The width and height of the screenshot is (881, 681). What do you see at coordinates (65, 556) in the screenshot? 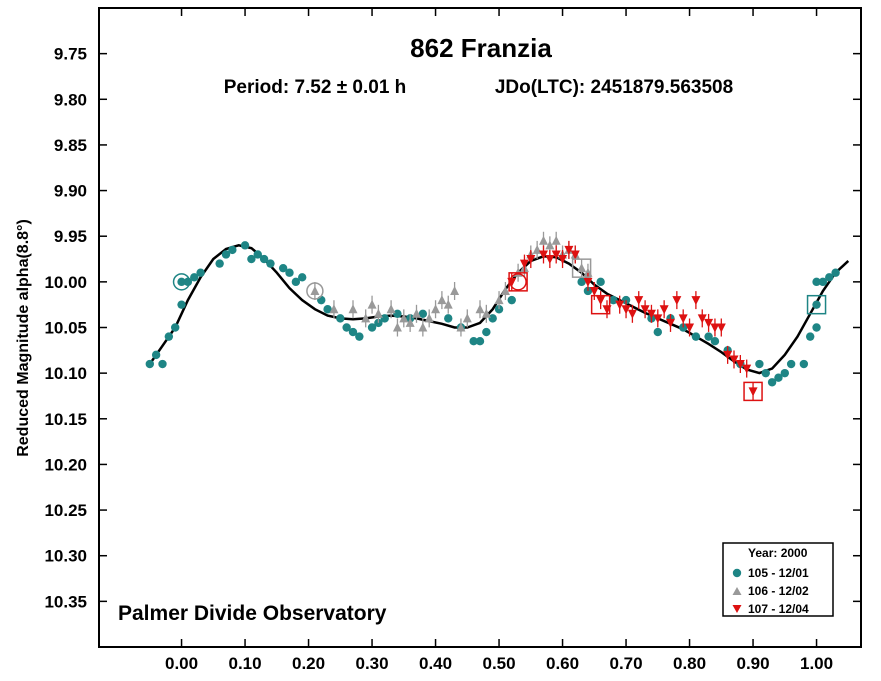
I see `y-tick-label: 10.30` at bounding box center [65, 556].